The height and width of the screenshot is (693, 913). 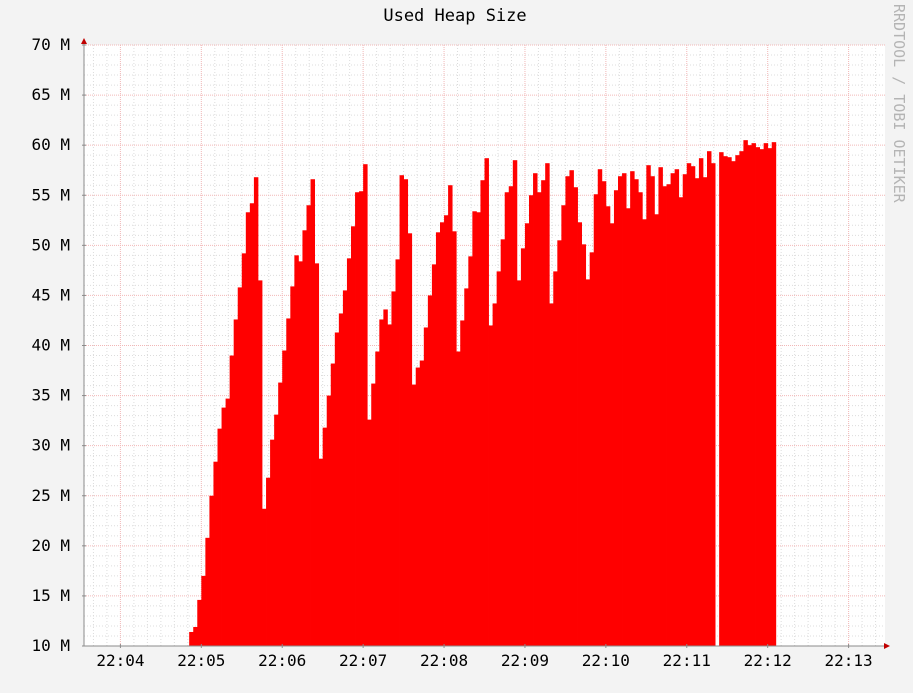 I want to click on chart-title: Used Heap Size, so click(x=454, y=16).